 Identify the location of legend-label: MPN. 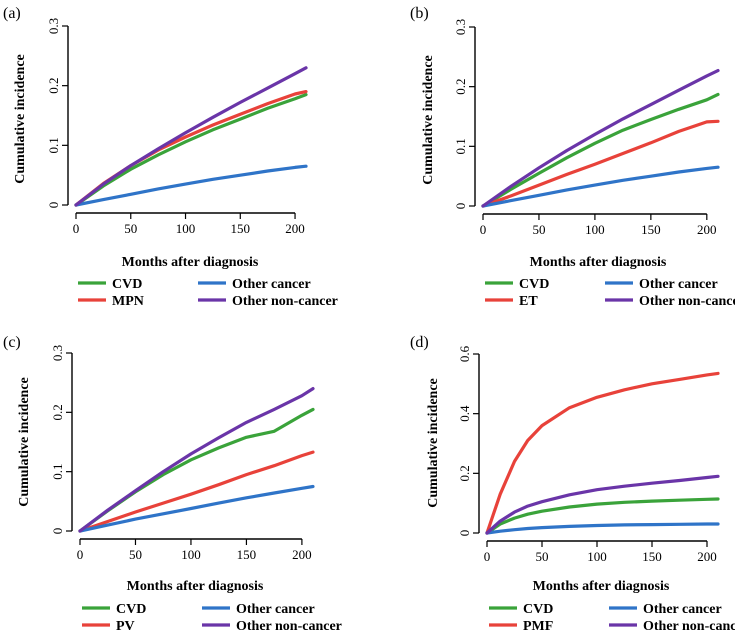
(128, 301).